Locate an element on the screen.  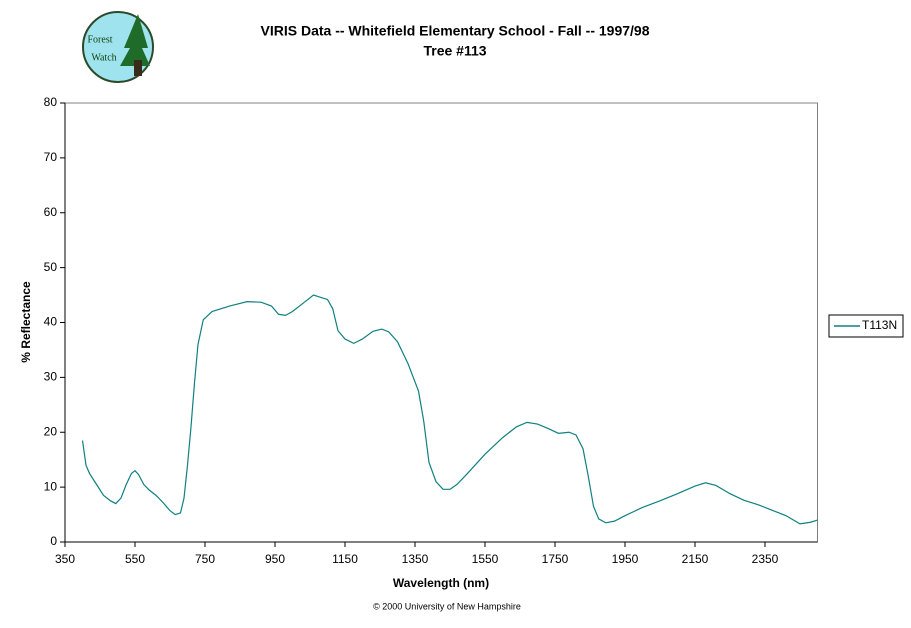
x-tick-label: 1950 is located at coordinates (625, 559).